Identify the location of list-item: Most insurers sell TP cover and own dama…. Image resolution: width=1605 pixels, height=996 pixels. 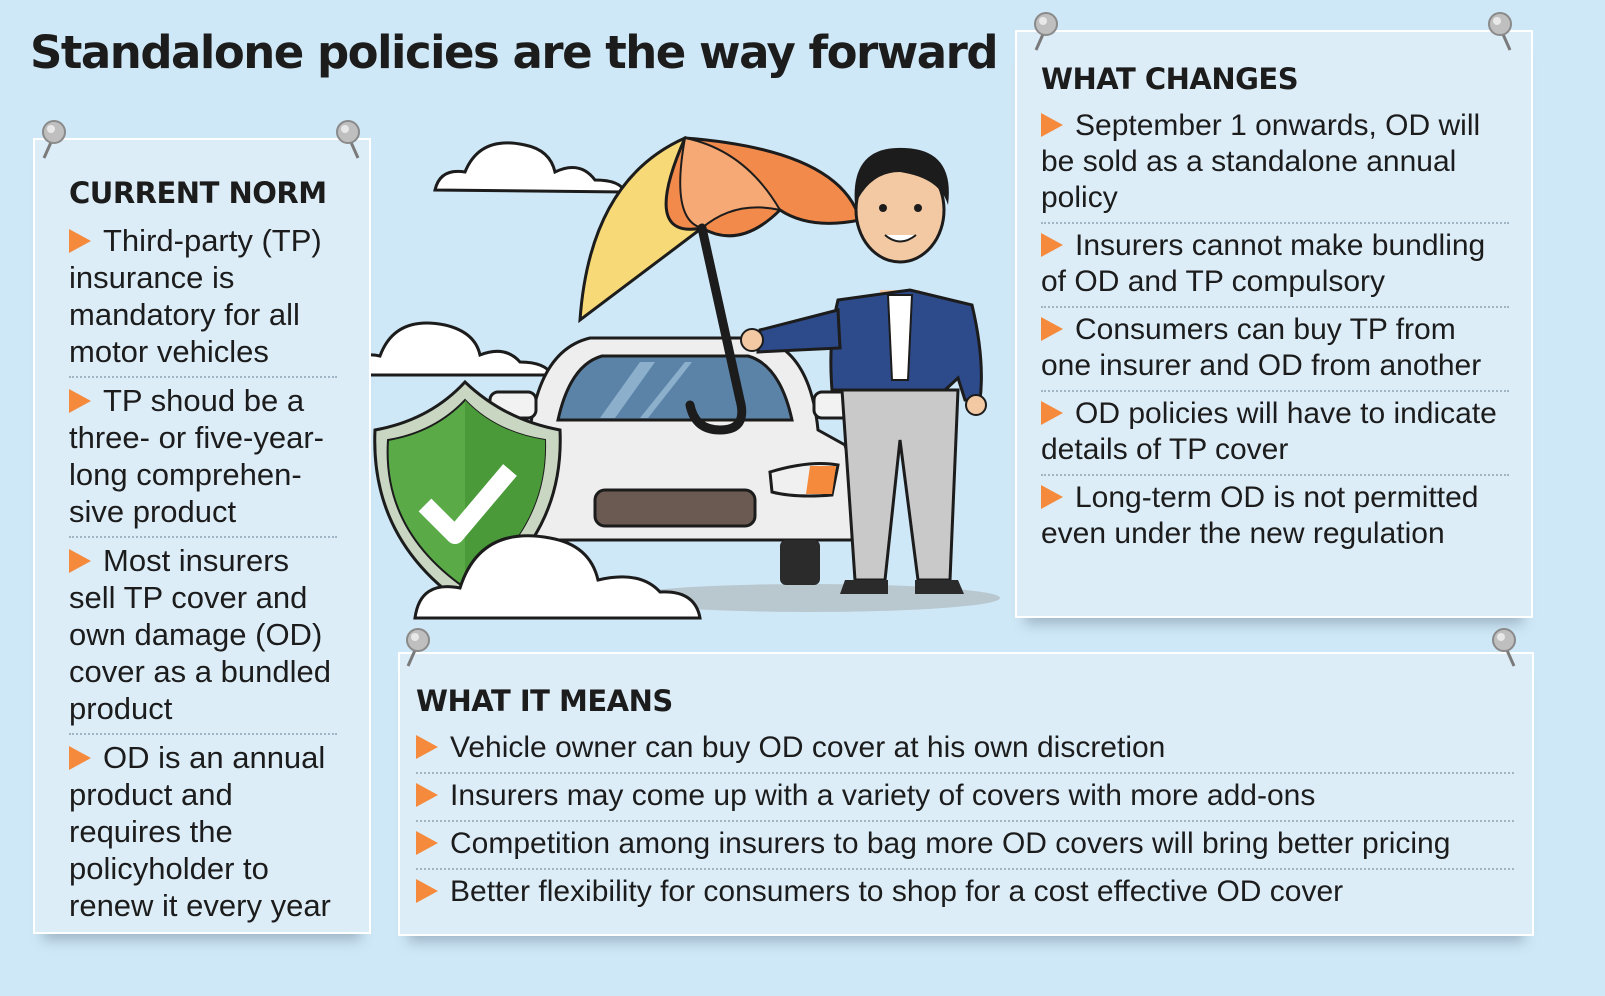
(203, 636).